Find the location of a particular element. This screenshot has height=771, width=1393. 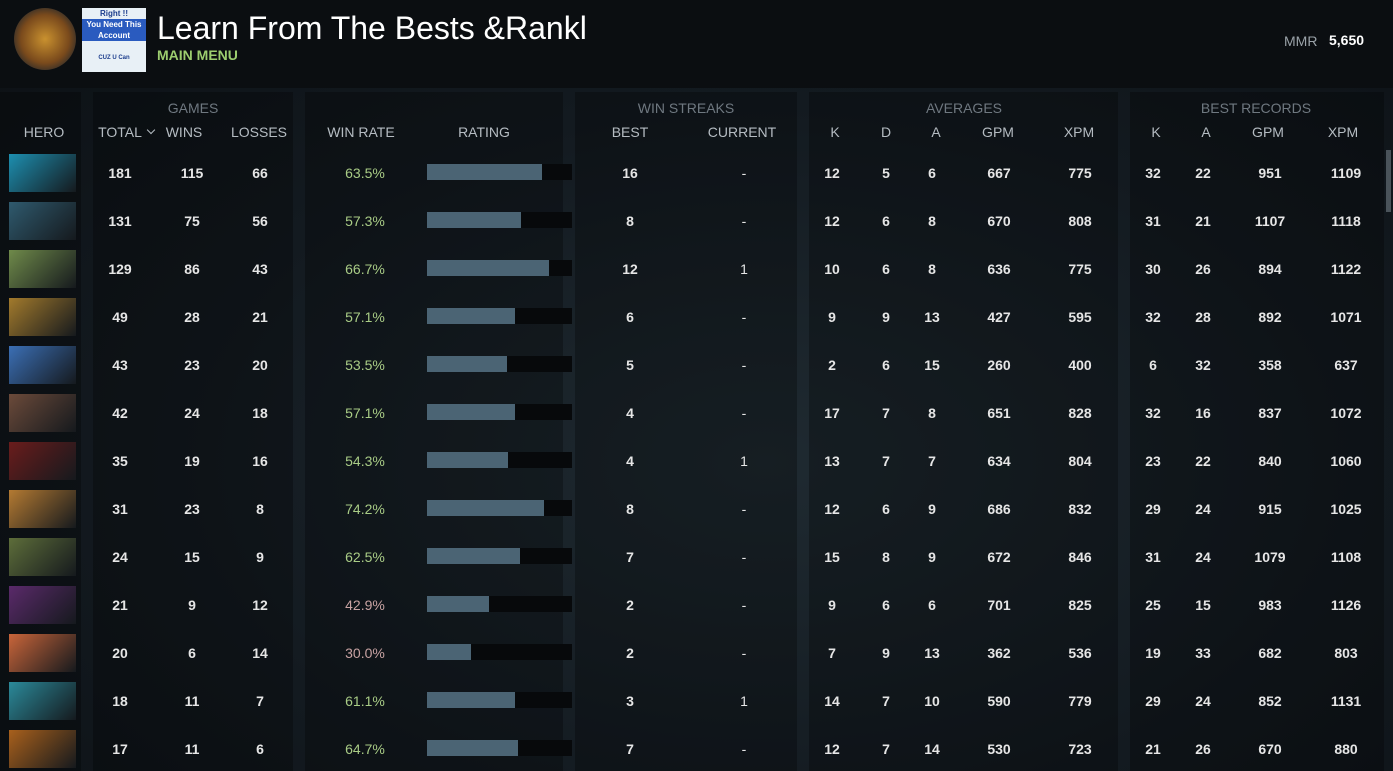

cell: 1107 is located at coordinates (1270, 221).